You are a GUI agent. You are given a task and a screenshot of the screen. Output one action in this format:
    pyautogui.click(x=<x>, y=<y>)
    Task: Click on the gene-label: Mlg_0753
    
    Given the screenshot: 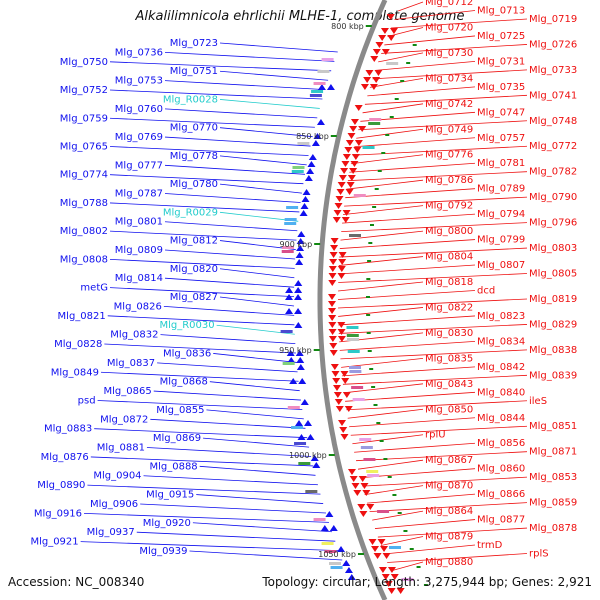 What is the action you would take?
    pyautogui.click(x=139, y=81)
    